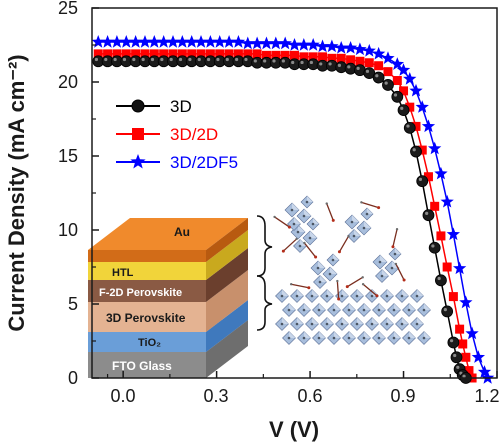 The height and width of the screenshot is (448, 500). I want to click on layer-label-f2d: F-2D Perovskite, so click(140, 293).